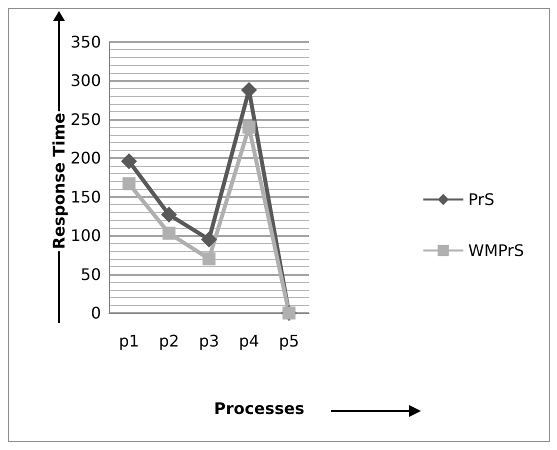 The image size is (557, 450). What do you see at coordinates (289, 341) in the screenshot?
I see `x-tick-label: p5` at bounding box center [289, 341].